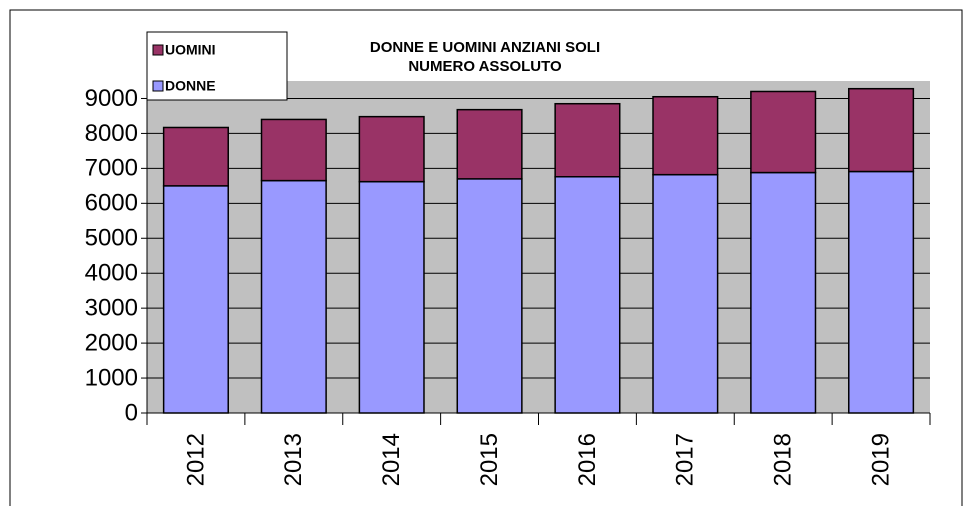 The width and height of the screenshot is (973, 506). Describe the element at coordinates (485, 66) in the screenshot. I see `chart-subtitle: NUMERO ASSOLUTO` at that location.